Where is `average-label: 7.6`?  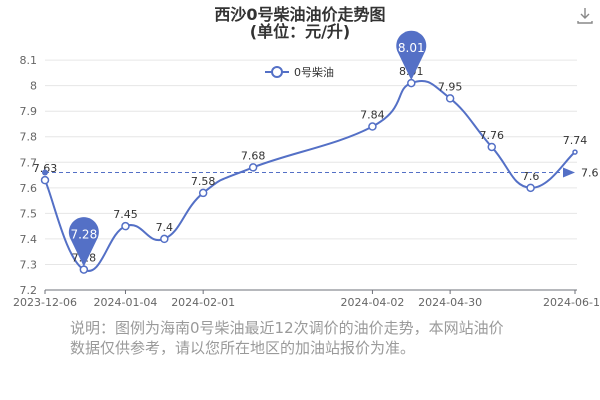
average-label: 7.6 is located at coordinates (590, 173).